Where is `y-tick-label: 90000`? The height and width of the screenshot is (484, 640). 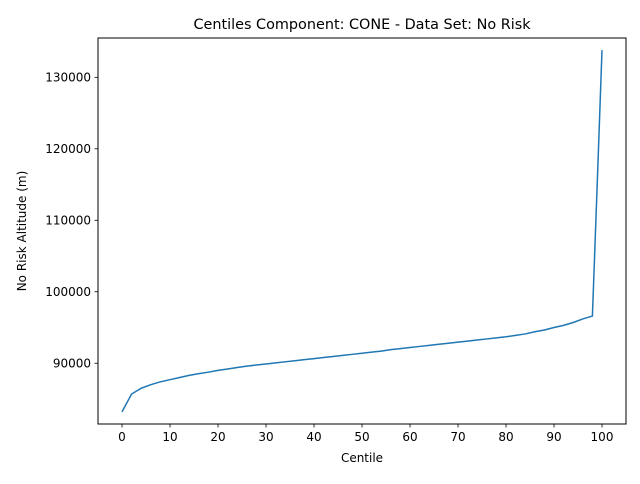
y-tick-label: 90000 is located at coordinates (72, 364).